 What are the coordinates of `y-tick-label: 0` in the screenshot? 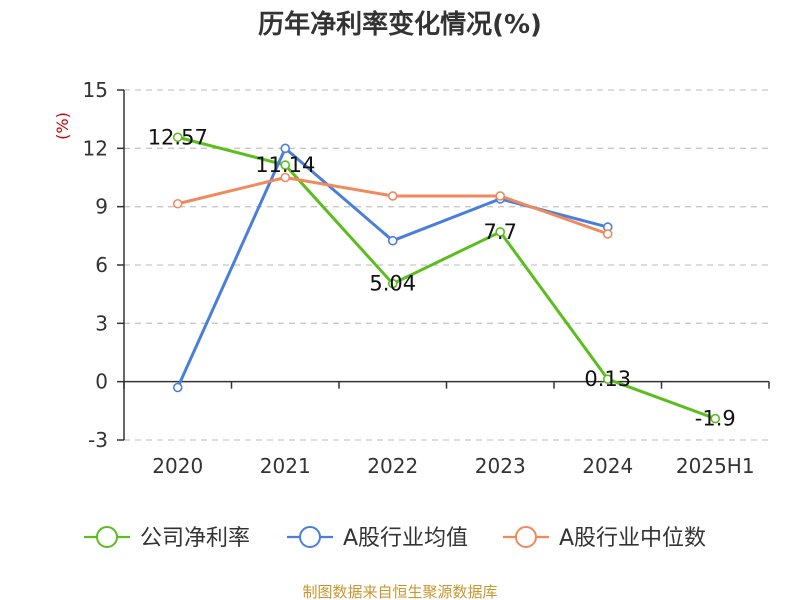 It's located at (101, 382).